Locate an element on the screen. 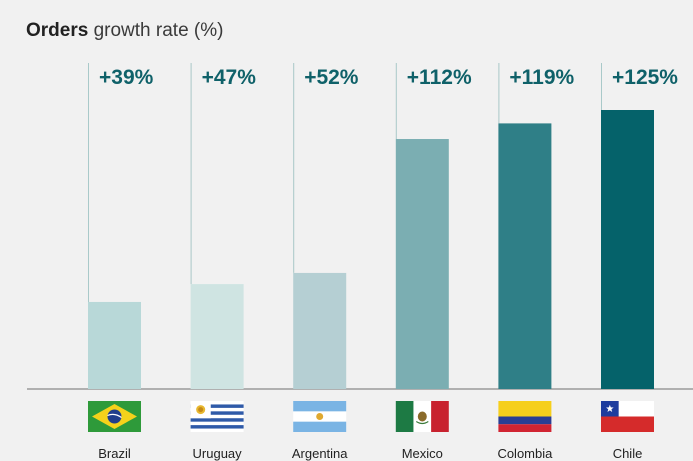 This screenshot has height=461, width=693. bar-argentina is located at coordinates (320, 330).